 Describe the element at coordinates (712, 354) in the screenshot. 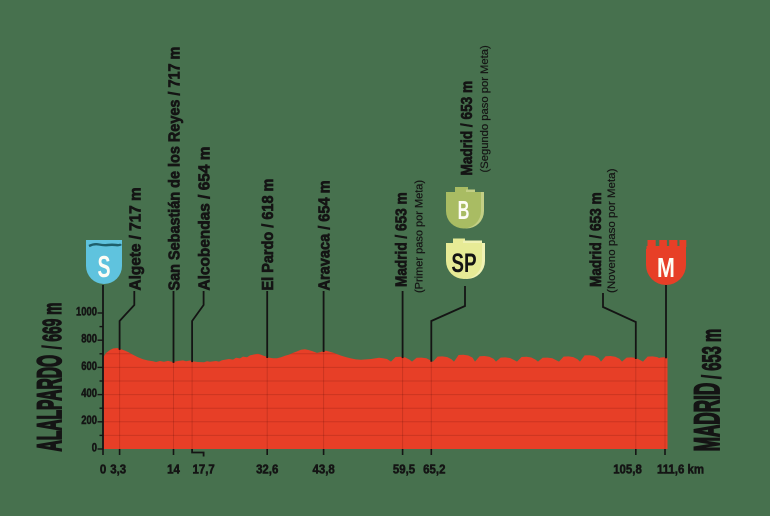

I see `svg-text: / 653 m` at that location.